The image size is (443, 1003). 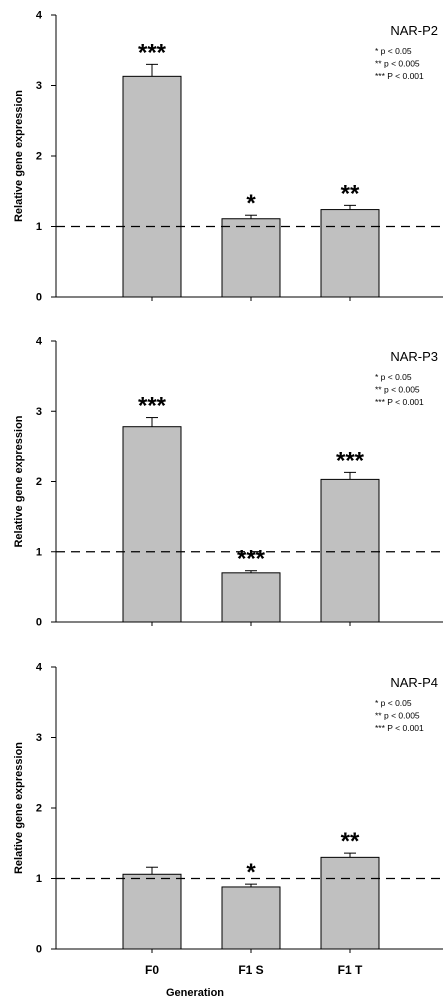 I want to click on x-tick-label: F1 S, so click(x=250, y=970).